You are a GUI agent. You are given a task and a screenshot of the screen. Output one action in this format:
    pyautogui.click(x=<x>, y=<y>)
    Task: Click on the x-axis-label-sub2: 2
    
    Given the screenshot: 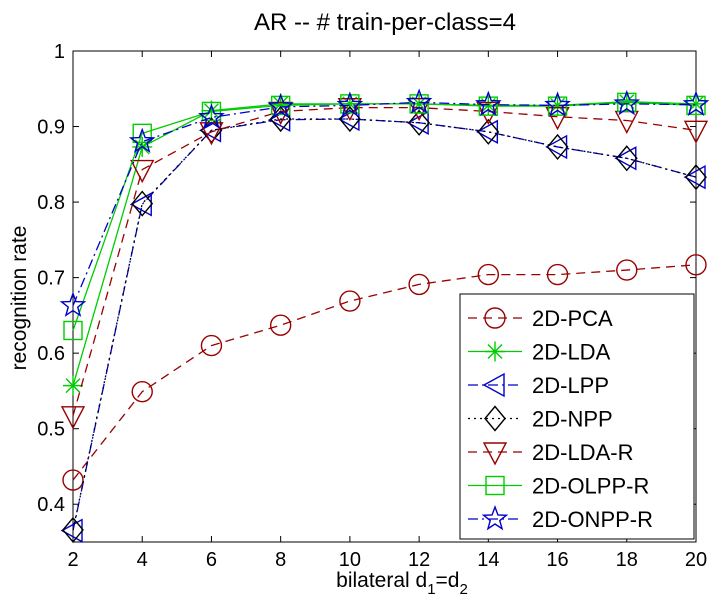 What is the action you would take?
    pyautogui.click(x=464, y=589)
    